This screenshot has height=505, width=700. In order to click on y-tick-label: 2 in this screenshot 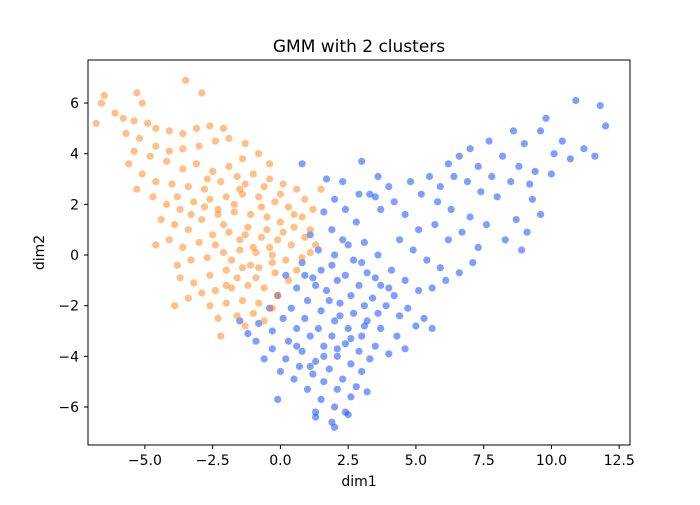, I will do `click(74, 205)`.